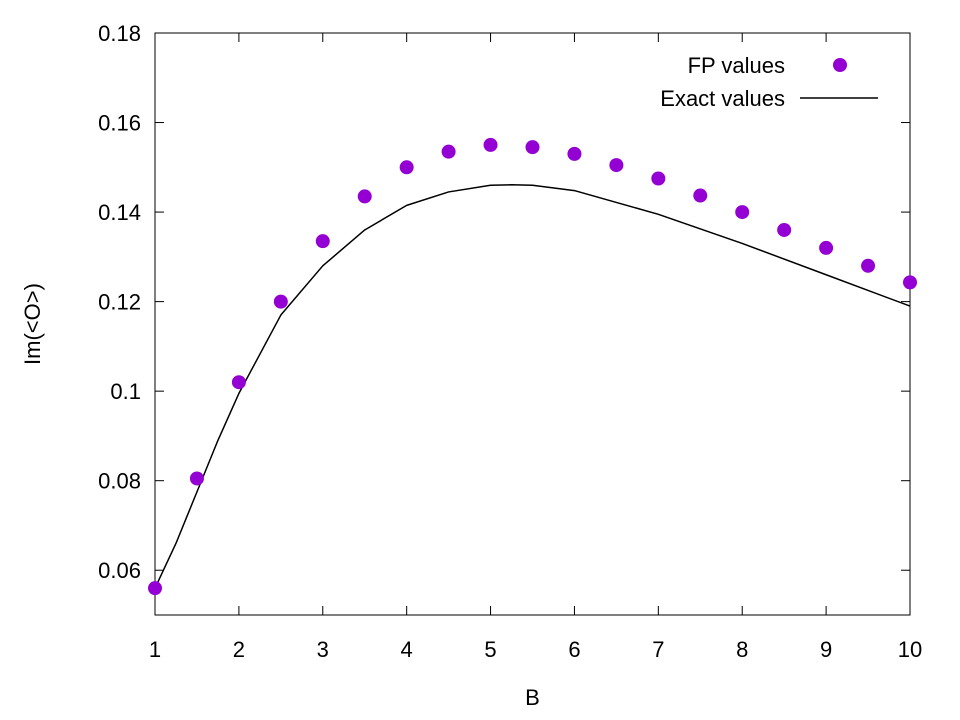 Image resolution: width=960 pixels, height=720 pixels. Describe the element at coordinates (742, 649) in the screenshot. I see `x-tick-label: 8` at that location.